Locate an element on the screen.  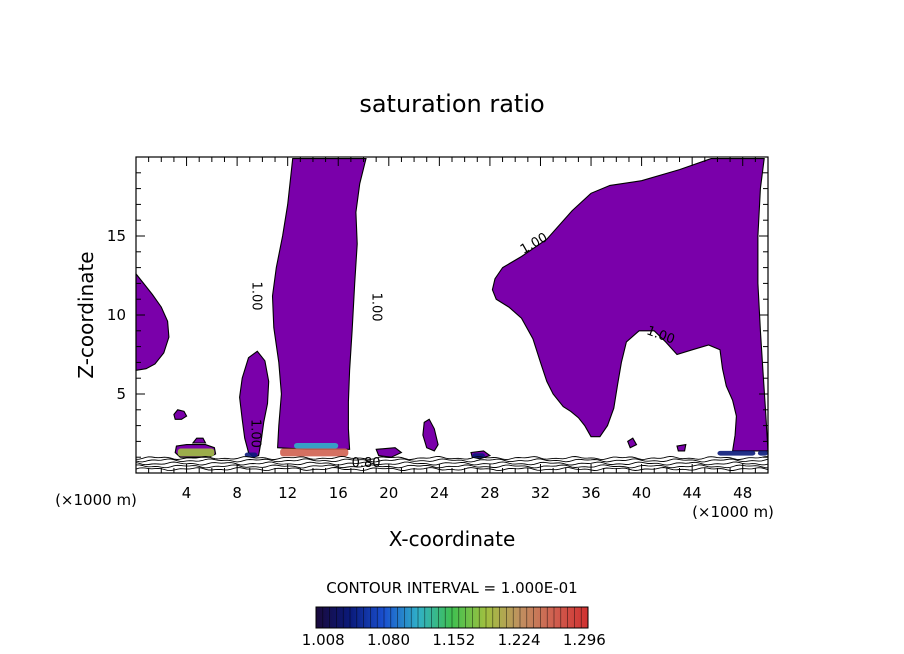
y-tick-label-10: 10 is located at coordinates (116, 315).